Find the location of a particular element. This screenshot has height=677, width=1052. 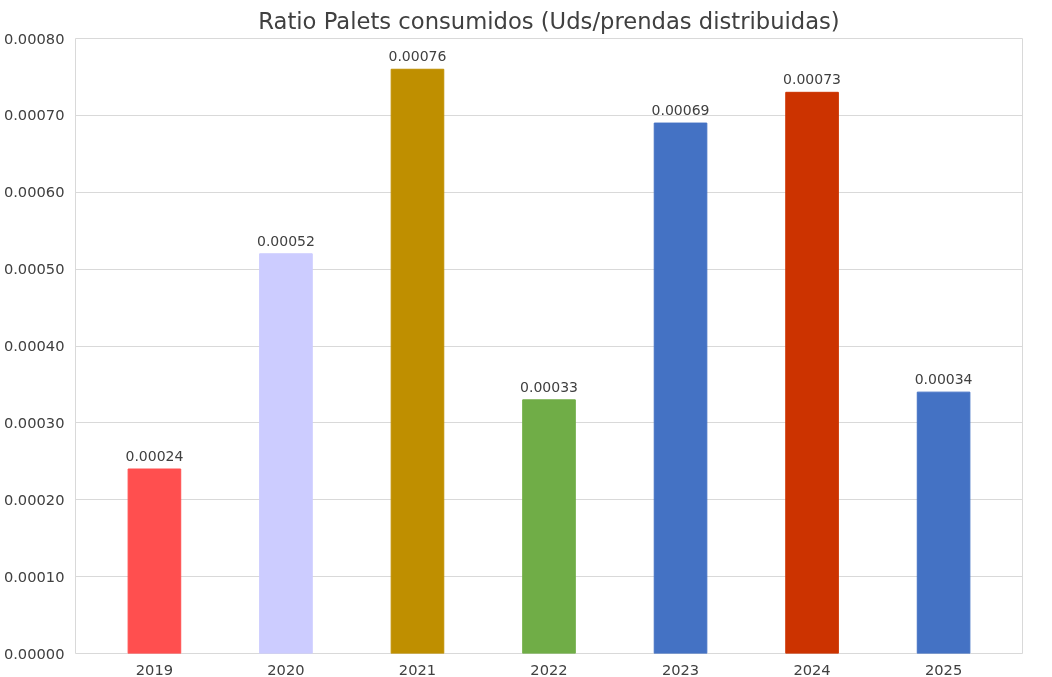

data-label: 0.00076 is located at coordinates (417, 56).